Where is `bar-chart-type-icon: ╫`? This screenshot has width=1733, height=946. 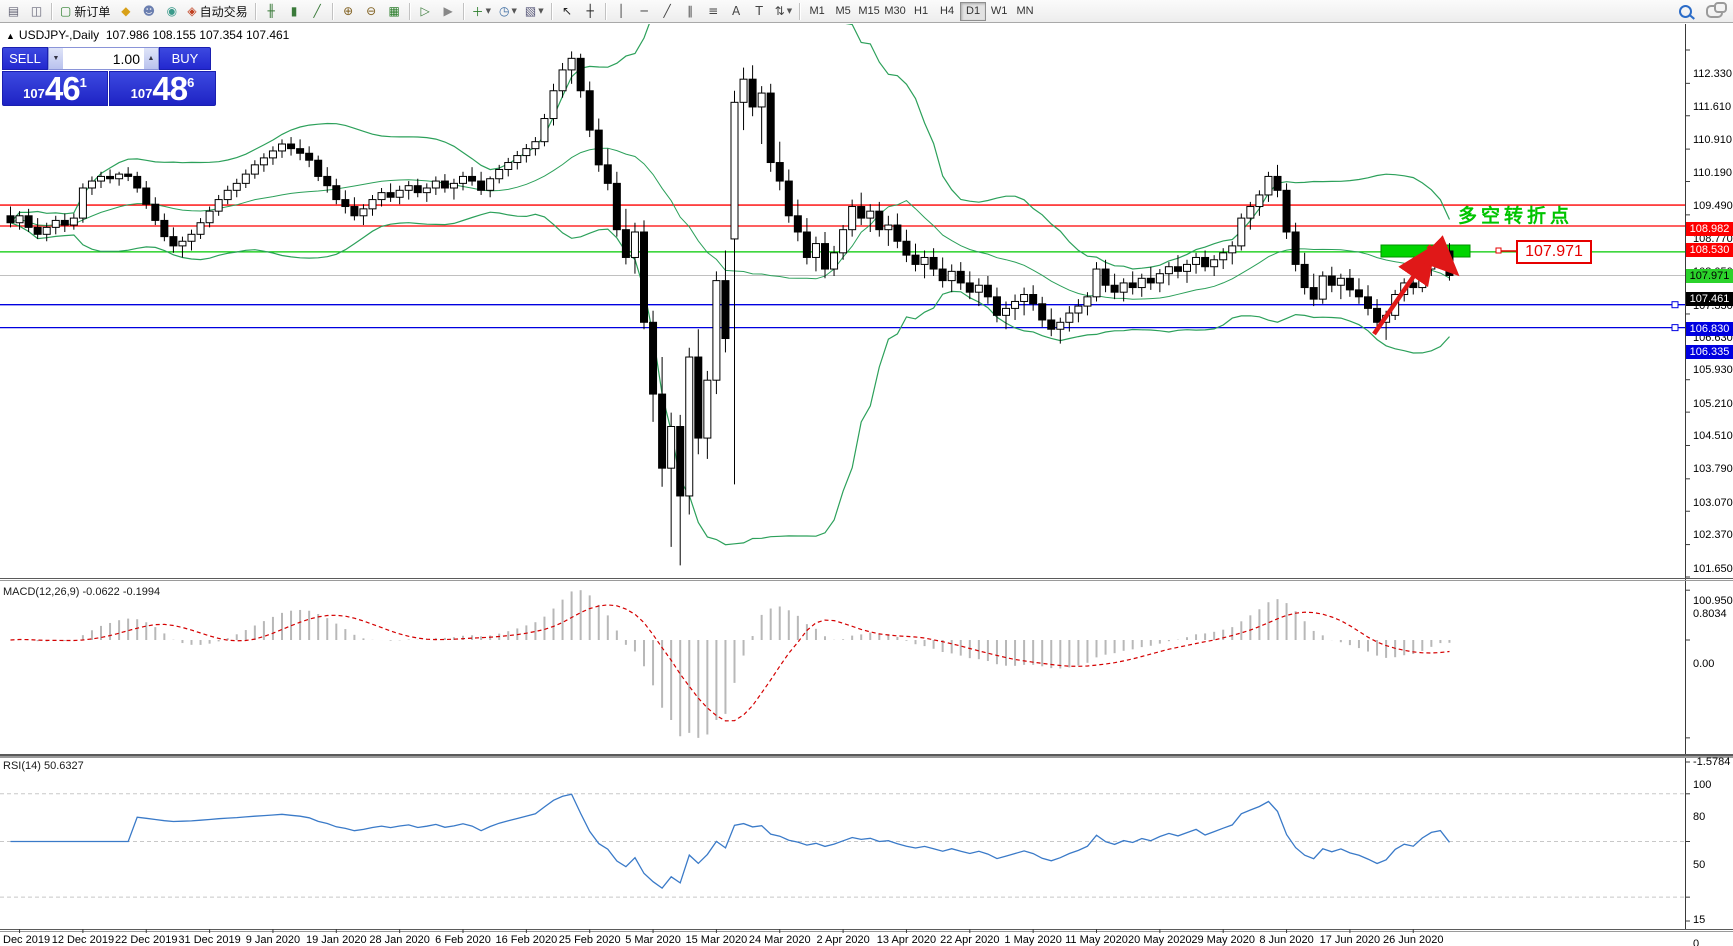 bar-chart-type-icon: ╫ is located at coordinates (271, 11).